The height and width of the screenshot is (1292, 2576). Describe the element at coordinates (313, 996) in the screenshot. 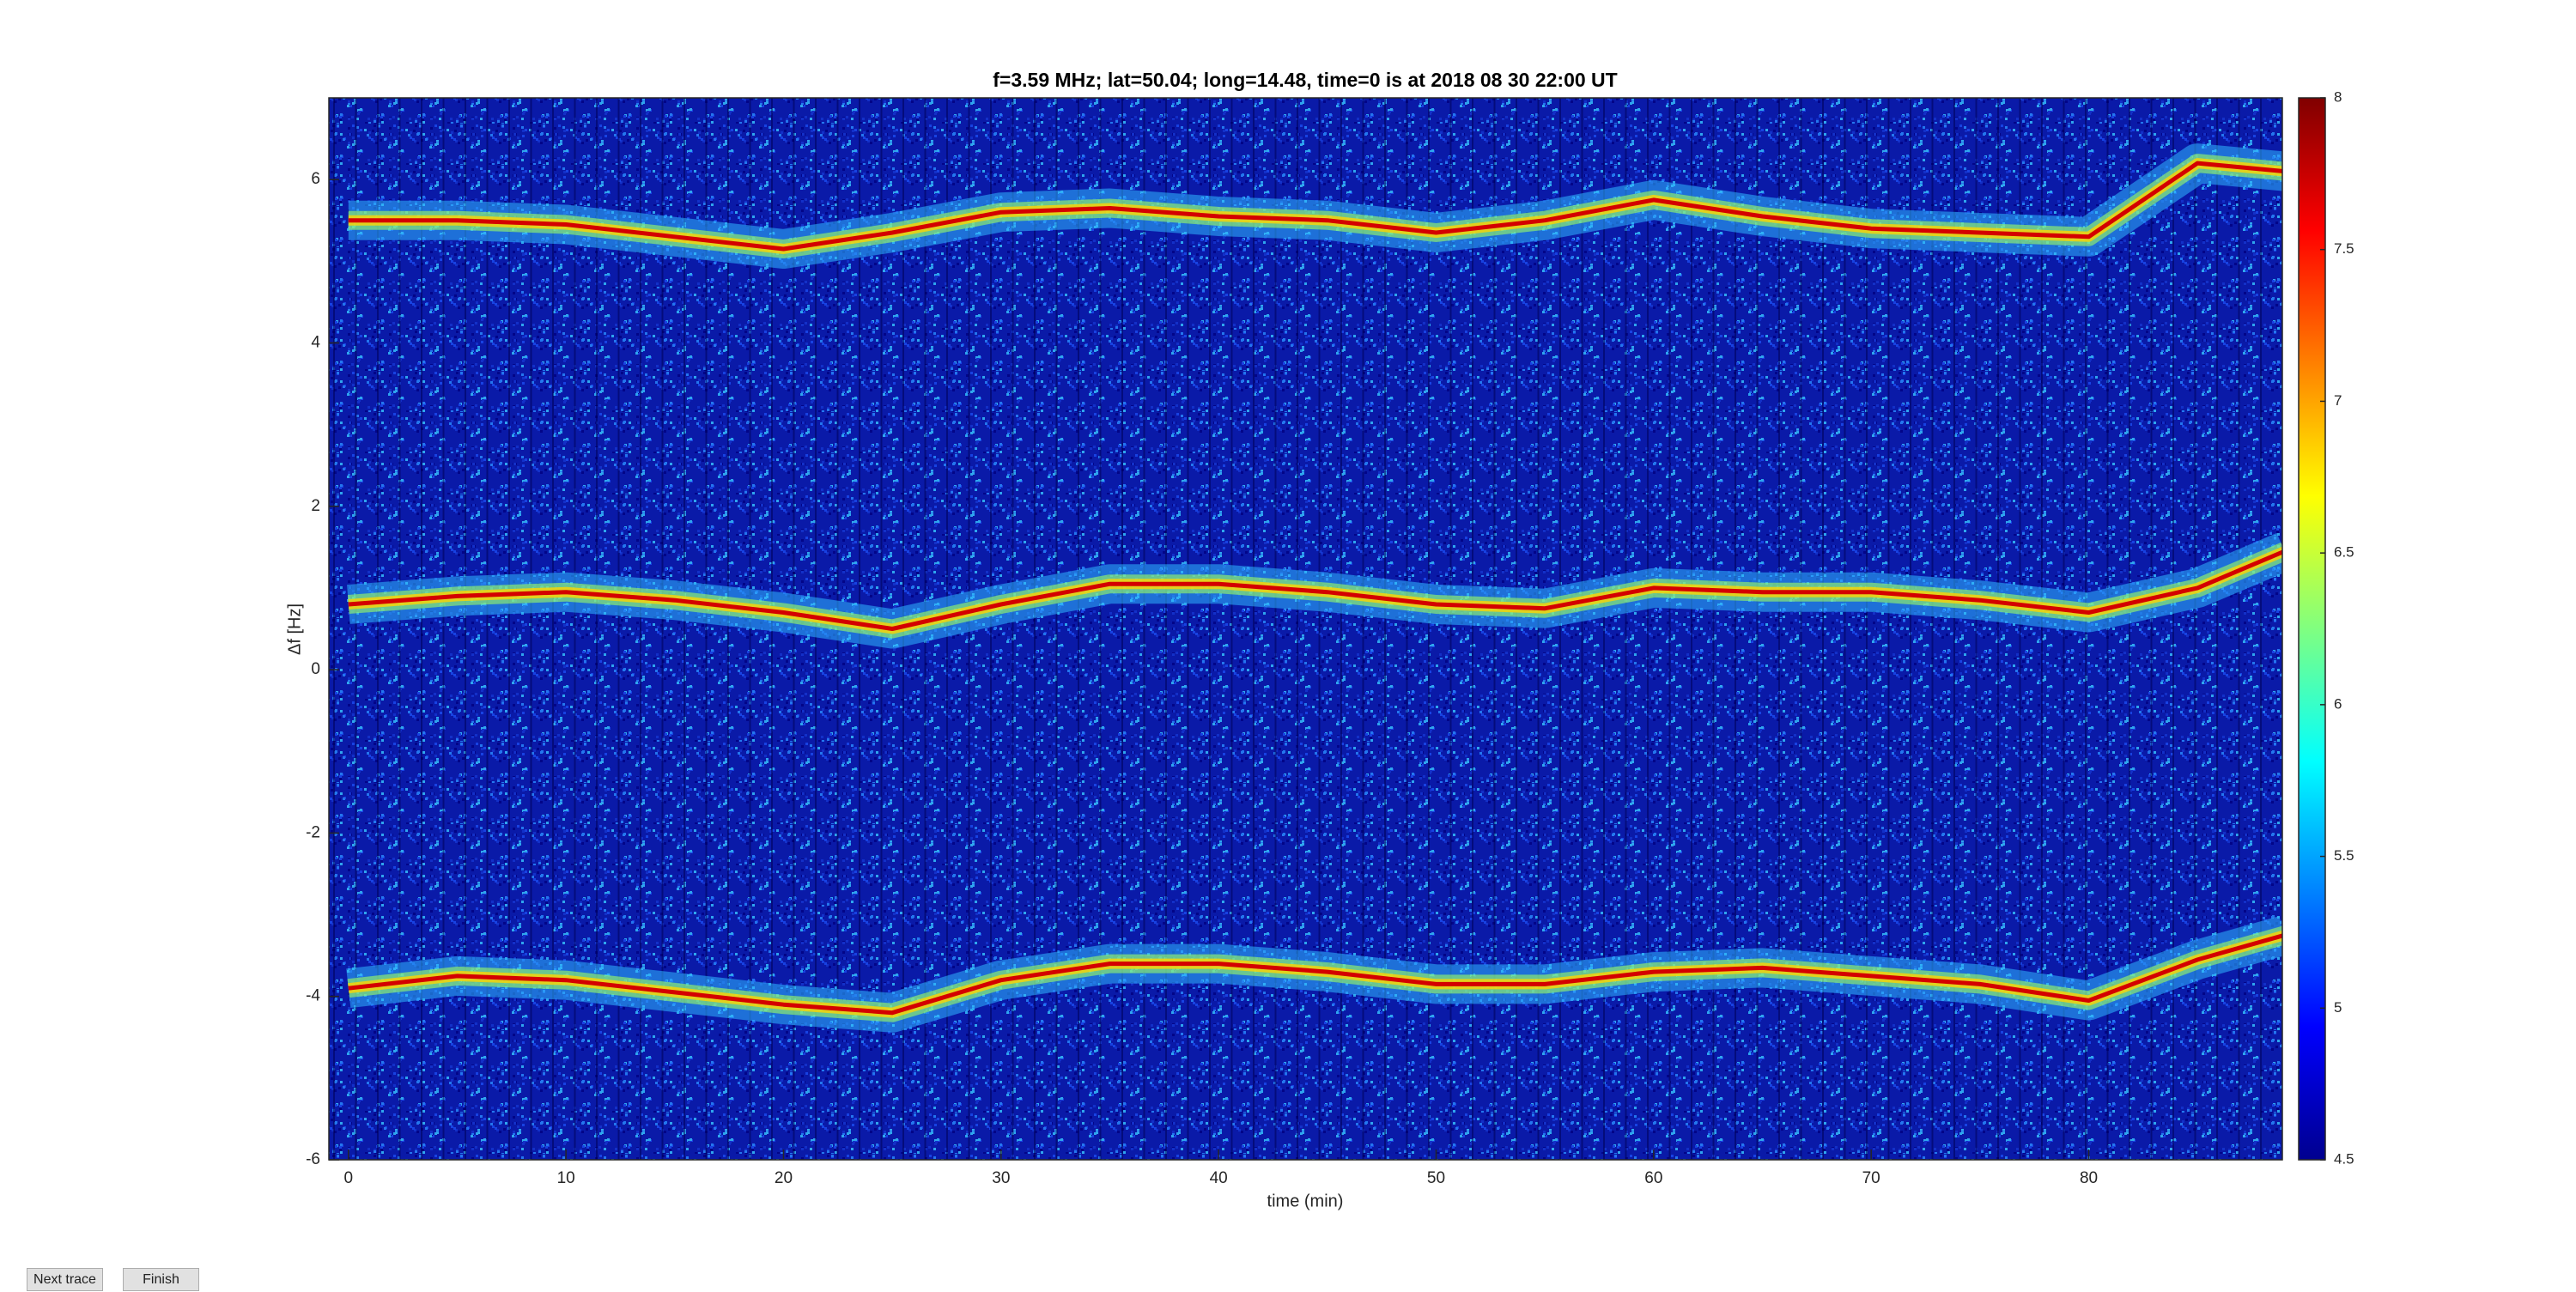

I see `y-tick-label: -4` at that location.